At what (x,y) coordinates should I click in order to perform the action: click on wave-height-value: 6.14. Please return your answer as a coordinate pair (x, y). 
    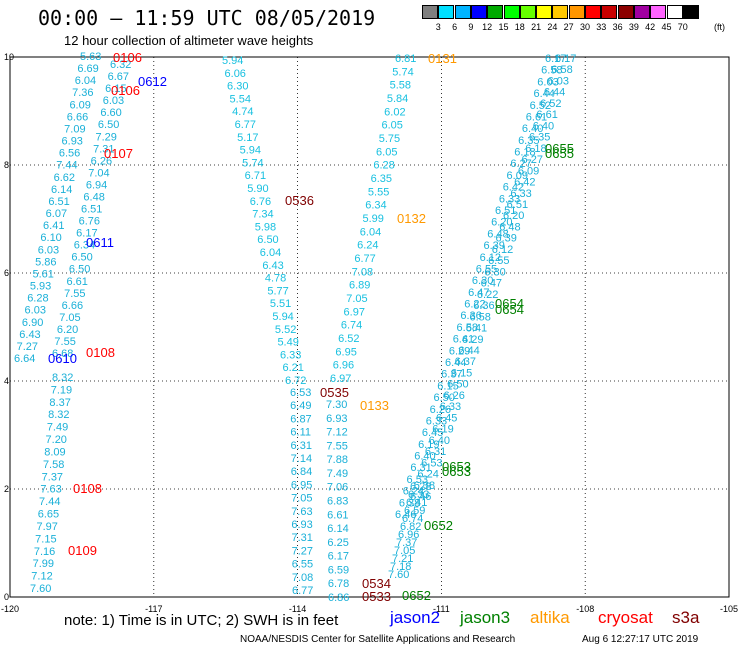
    Looking at the image, I should click on (337, 529).